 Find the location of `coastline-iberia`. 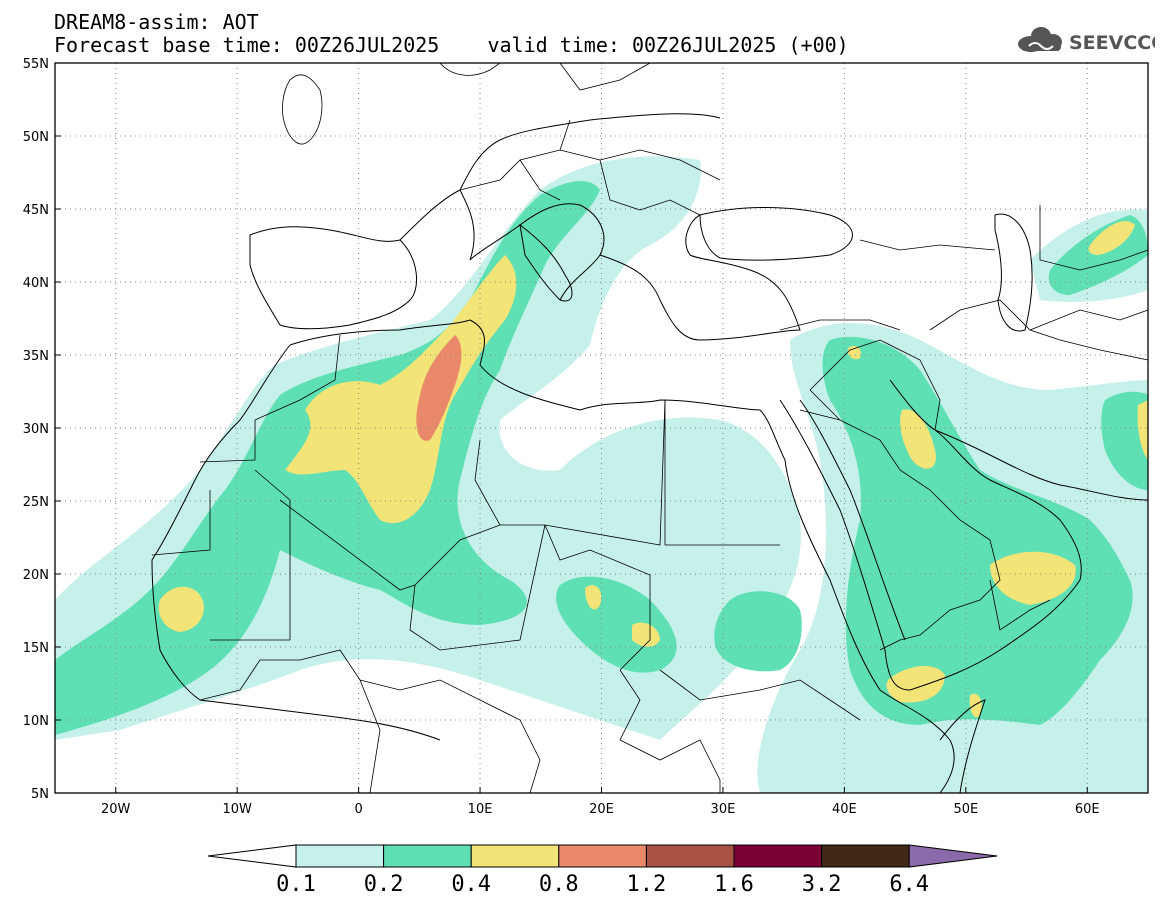

coastline-iberia is located at coordinates (333, 278).